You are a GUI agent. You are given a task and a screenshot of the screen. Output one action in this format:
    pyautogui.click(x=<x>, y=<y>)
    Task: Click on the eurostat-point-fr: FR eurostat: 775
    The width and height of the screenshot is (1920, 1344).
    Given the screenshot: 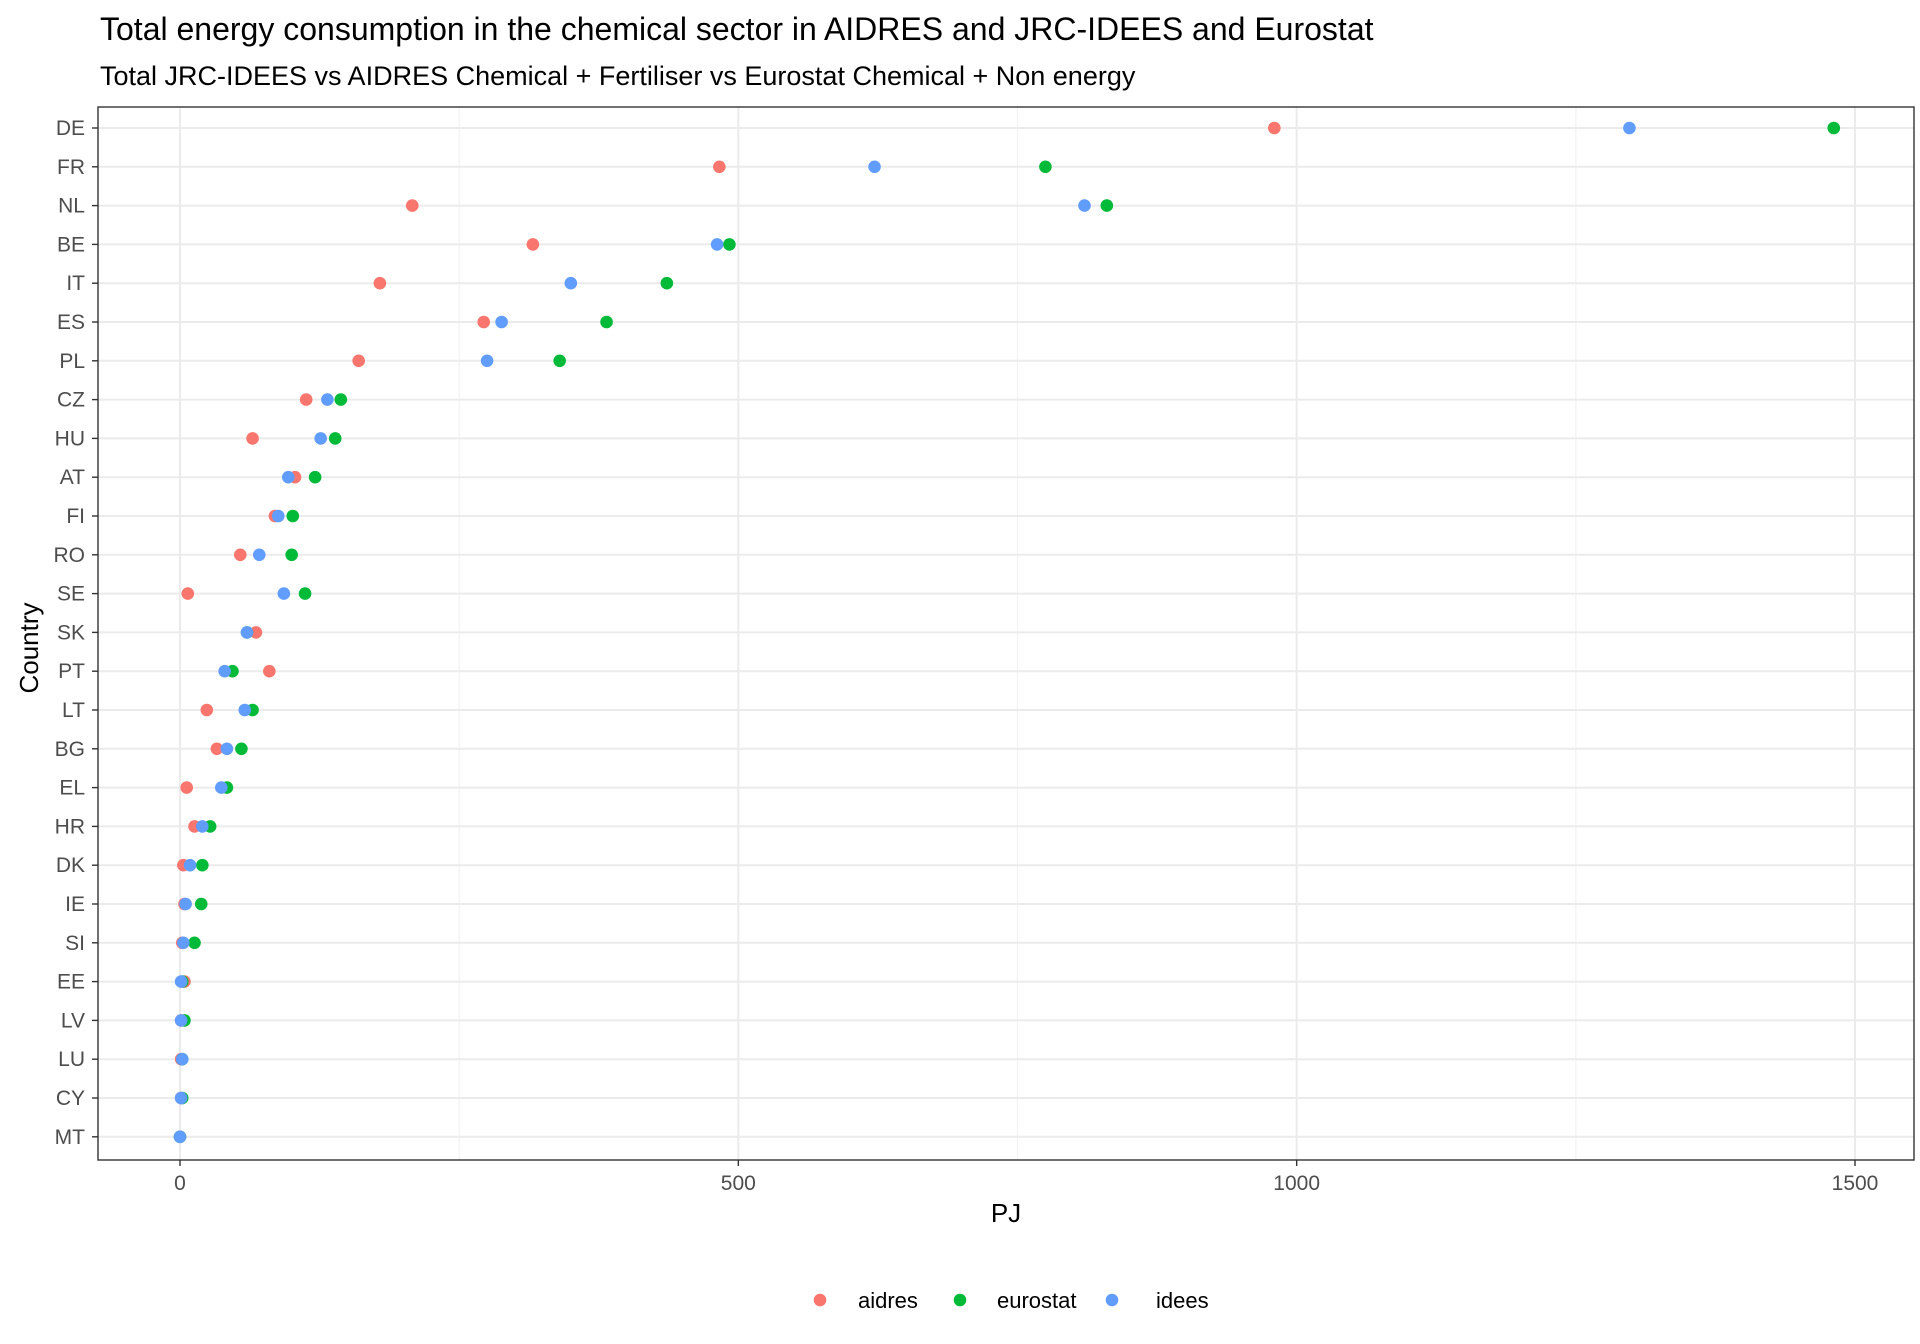 What is the action you would take?
    pyautogui.click(x=1045, y=167)
    